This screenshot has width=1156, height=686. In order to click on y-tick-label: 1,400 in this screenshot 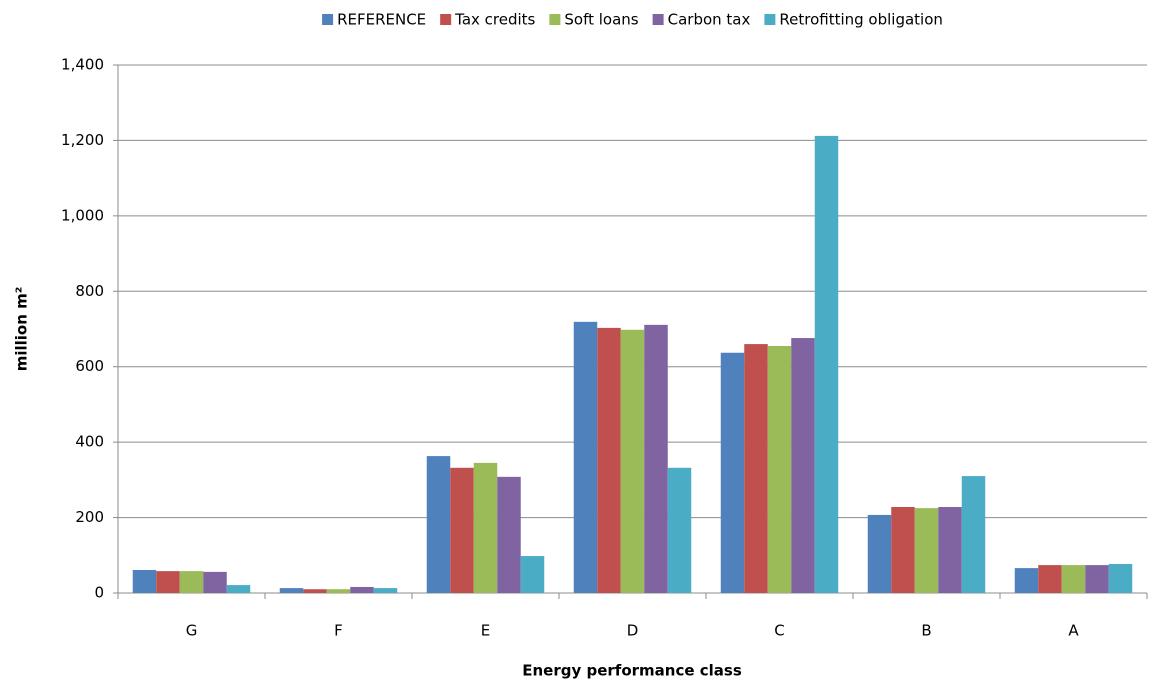, I will do `click(82, 65)`.